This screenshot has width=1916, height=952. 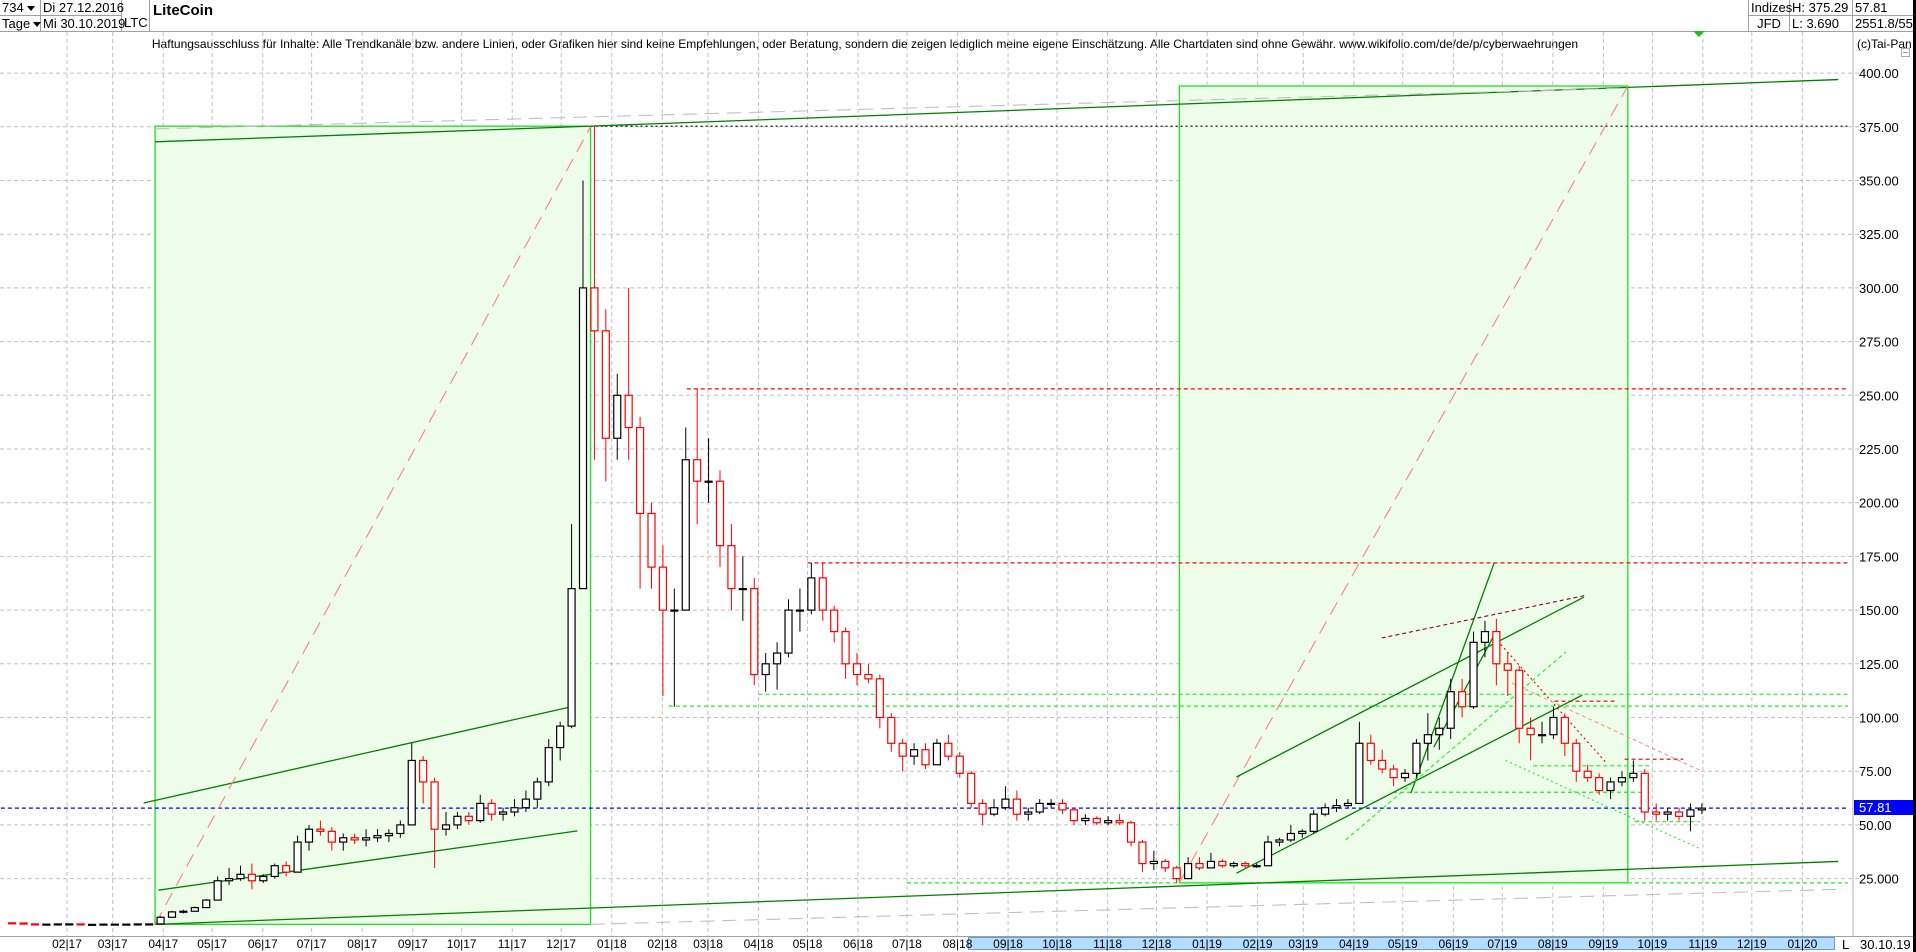 I want to click on date-tick-label: 01|20, so click(x=1802, y=944).